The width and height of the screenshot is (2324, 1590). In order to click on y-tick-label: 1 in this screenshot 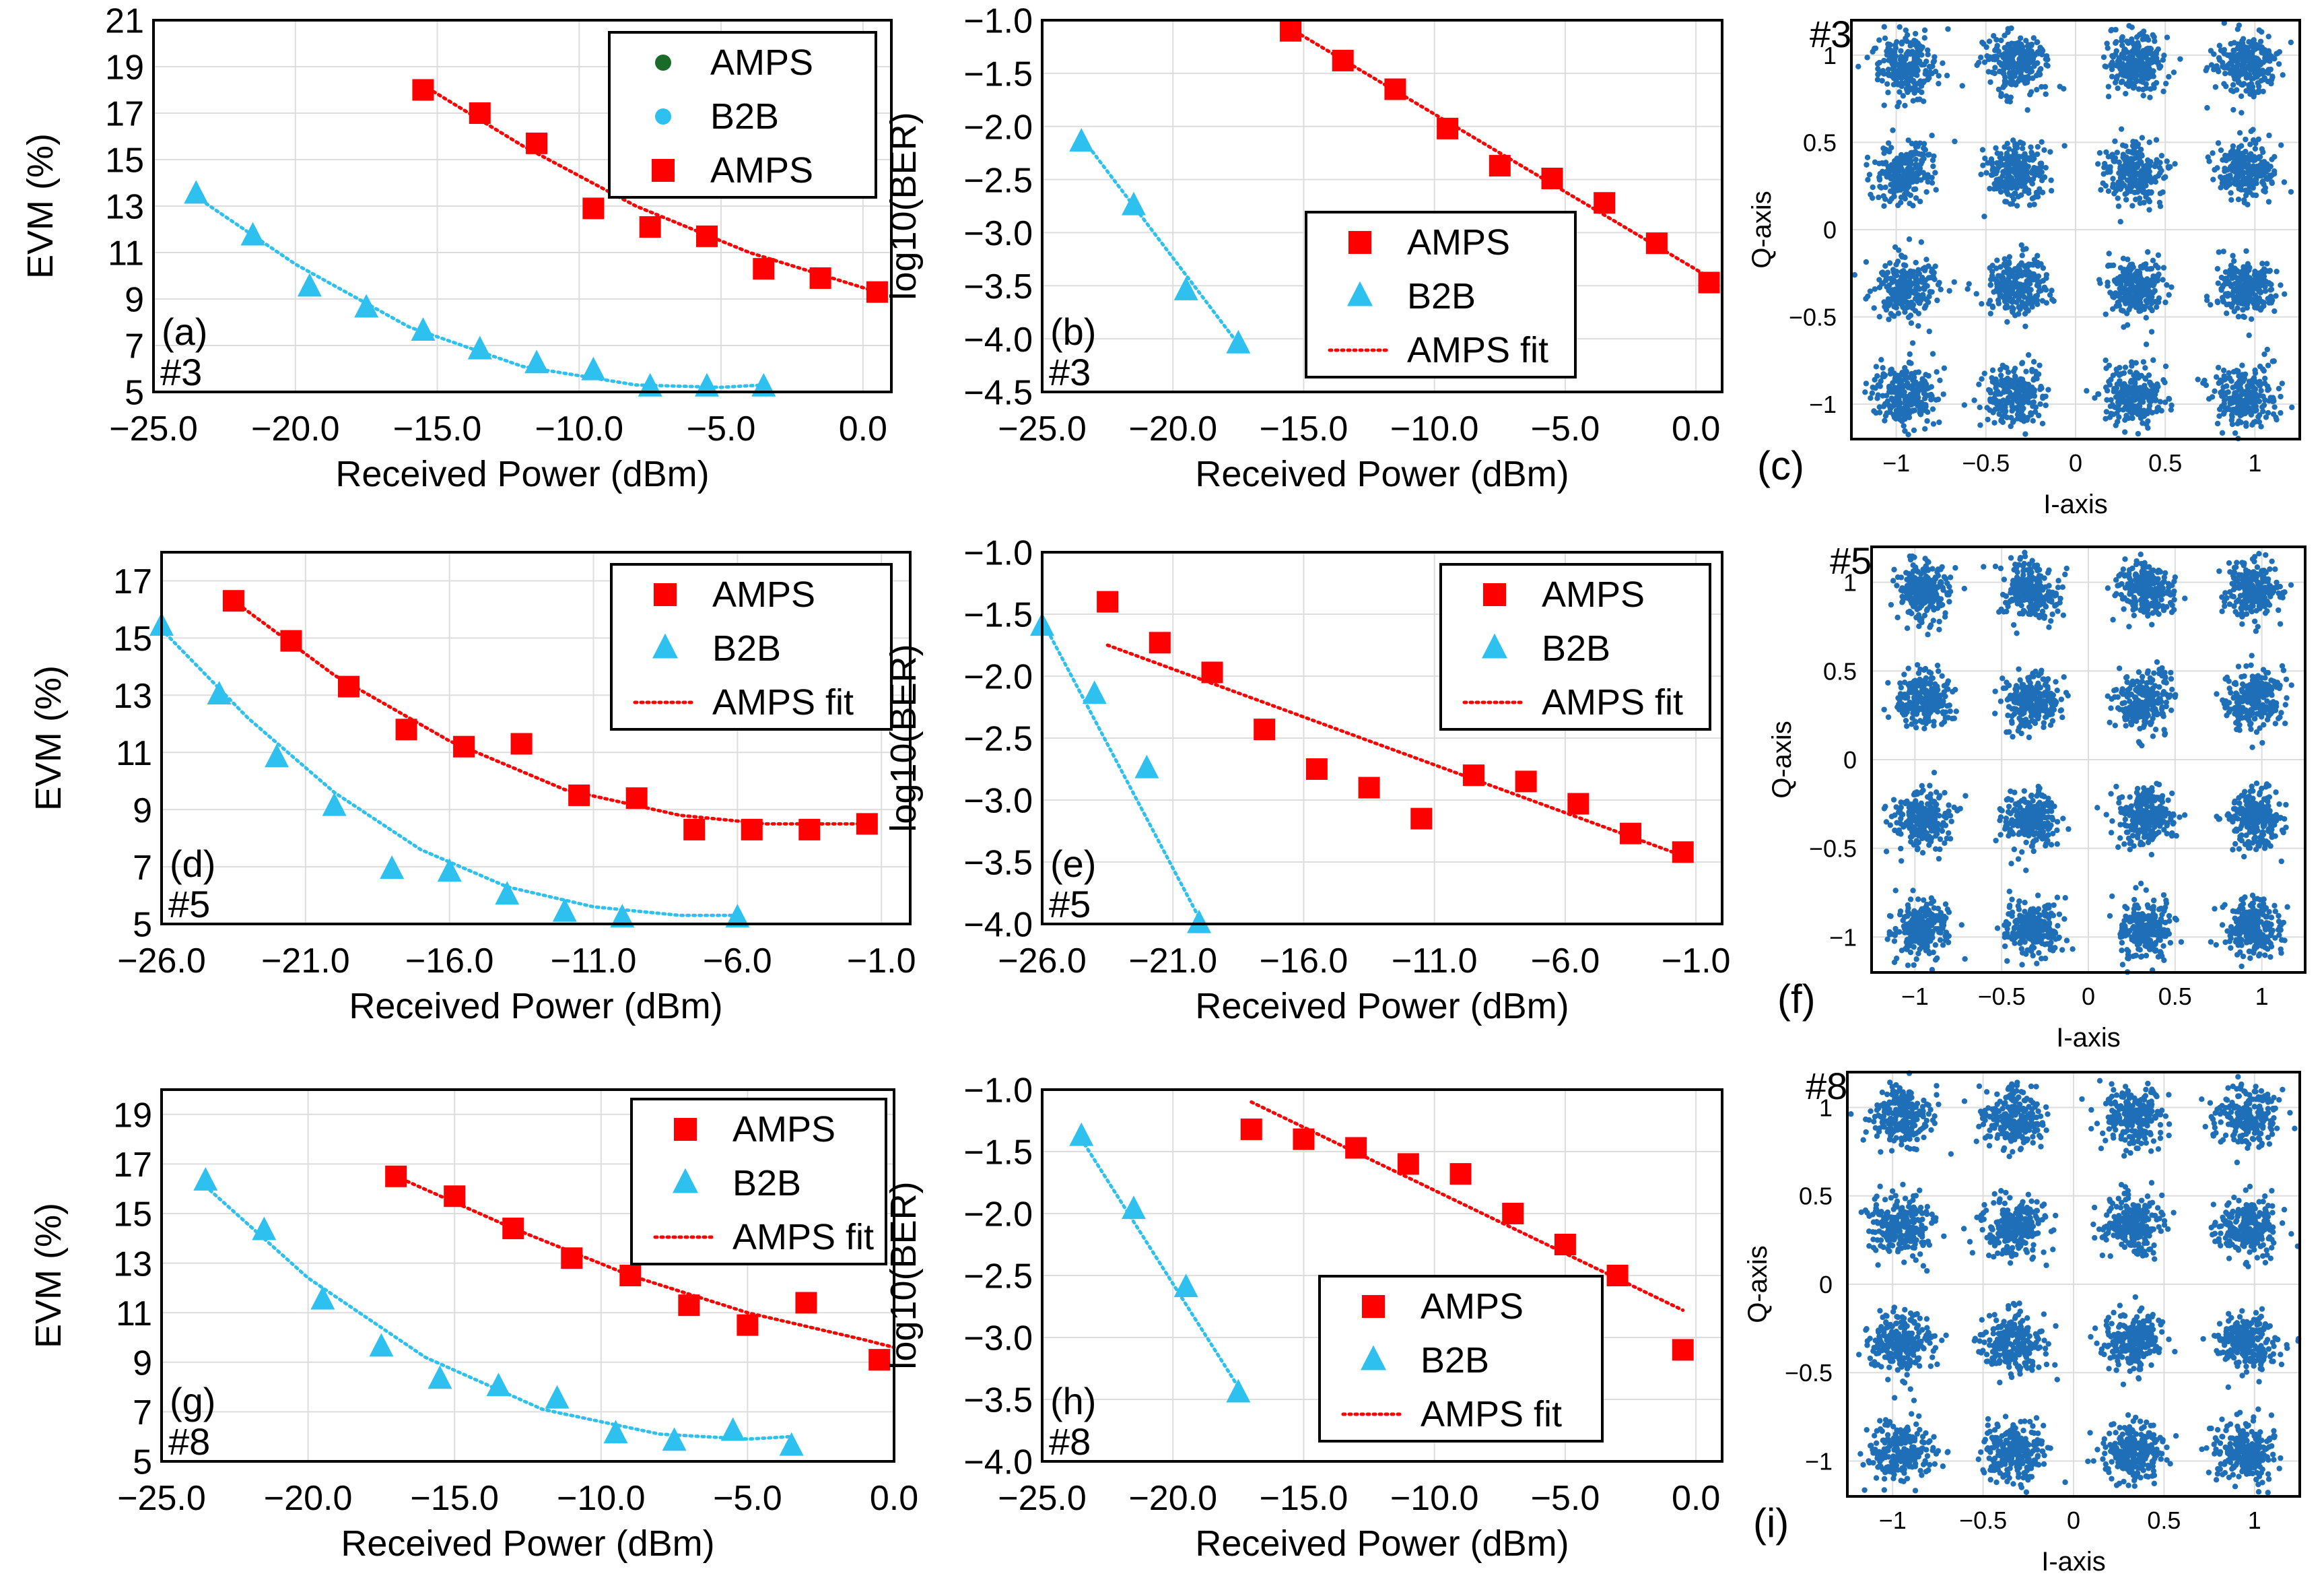, I will do `click(1830, 55)`.